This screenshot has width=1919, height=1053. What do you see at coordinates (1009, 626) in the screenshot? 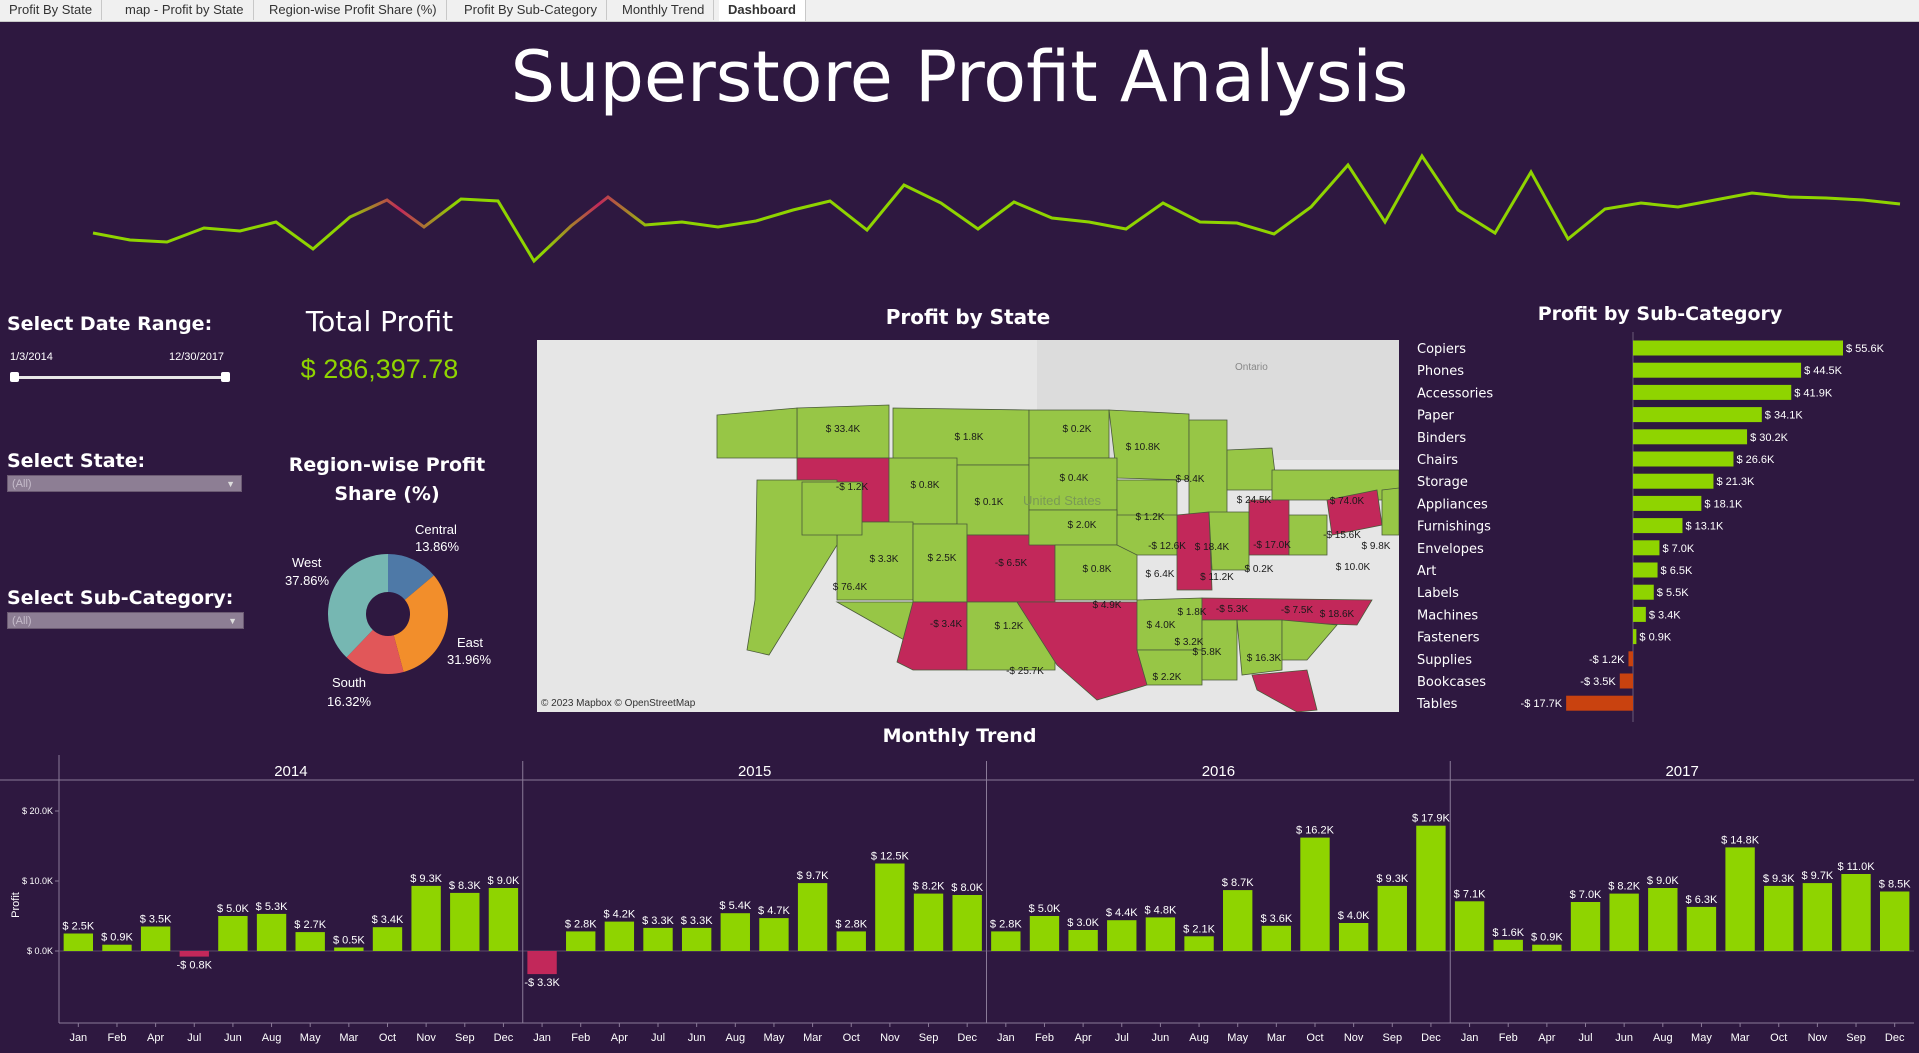
I see `state-profit-label: $ 1.2K` at bounding box center [1009, 626].